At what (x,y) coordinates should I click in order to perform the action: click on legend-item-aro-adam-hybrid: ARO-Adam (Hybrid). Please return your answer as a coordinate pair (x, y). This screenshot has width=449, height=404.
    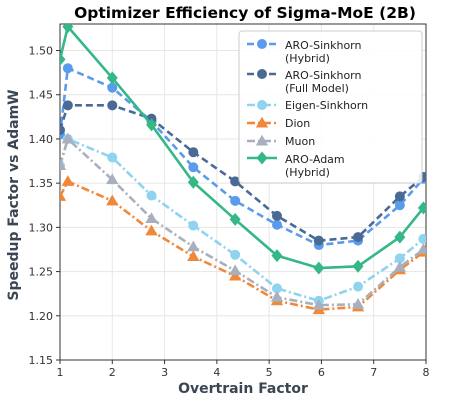
    Looking at the image, I should click on (296, 165).